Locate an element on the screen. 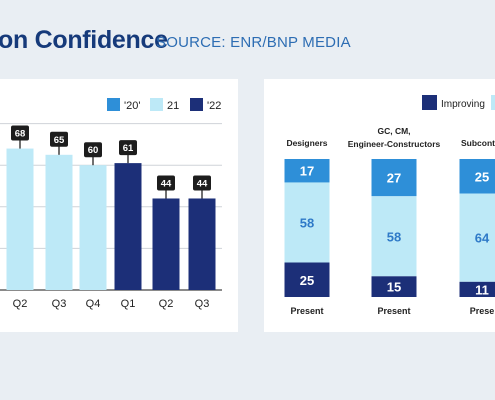 The height and width of the screenshot is (400, 495). segment-value: 15 is located at coordinates (394, 287).